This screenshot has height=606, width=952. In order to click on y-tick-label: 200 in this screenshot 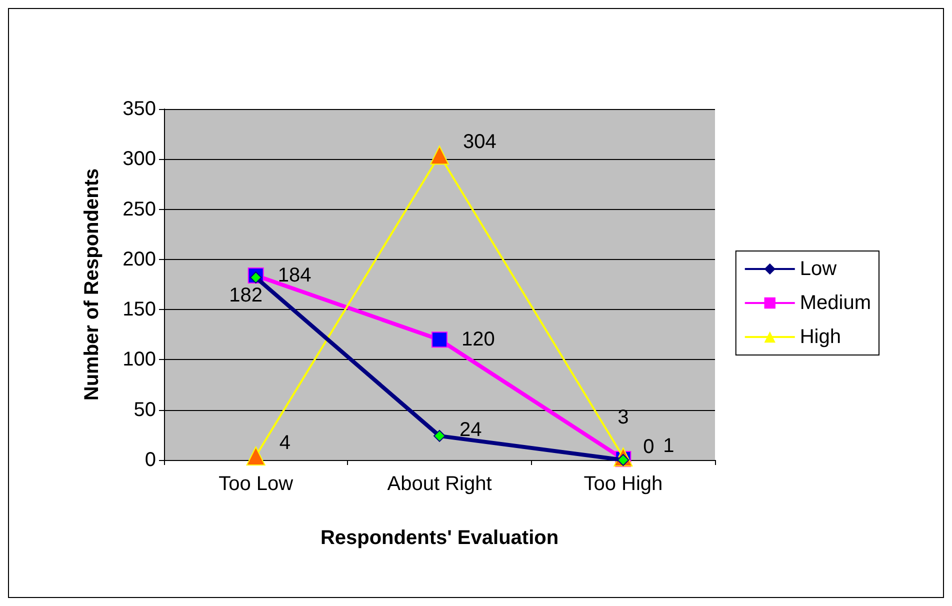, I will do `click(139, 259)`.